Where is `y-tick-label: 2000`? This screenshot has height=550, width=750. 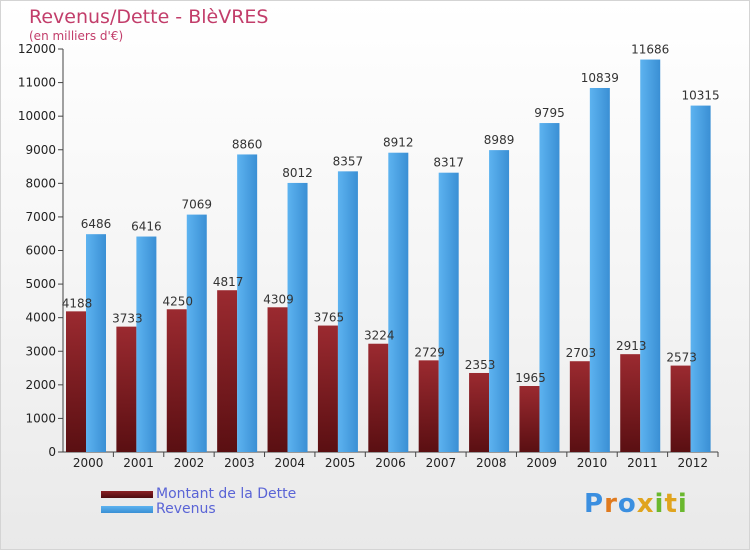 y-tick-label: 2000 is located at coordinates (40, 385).